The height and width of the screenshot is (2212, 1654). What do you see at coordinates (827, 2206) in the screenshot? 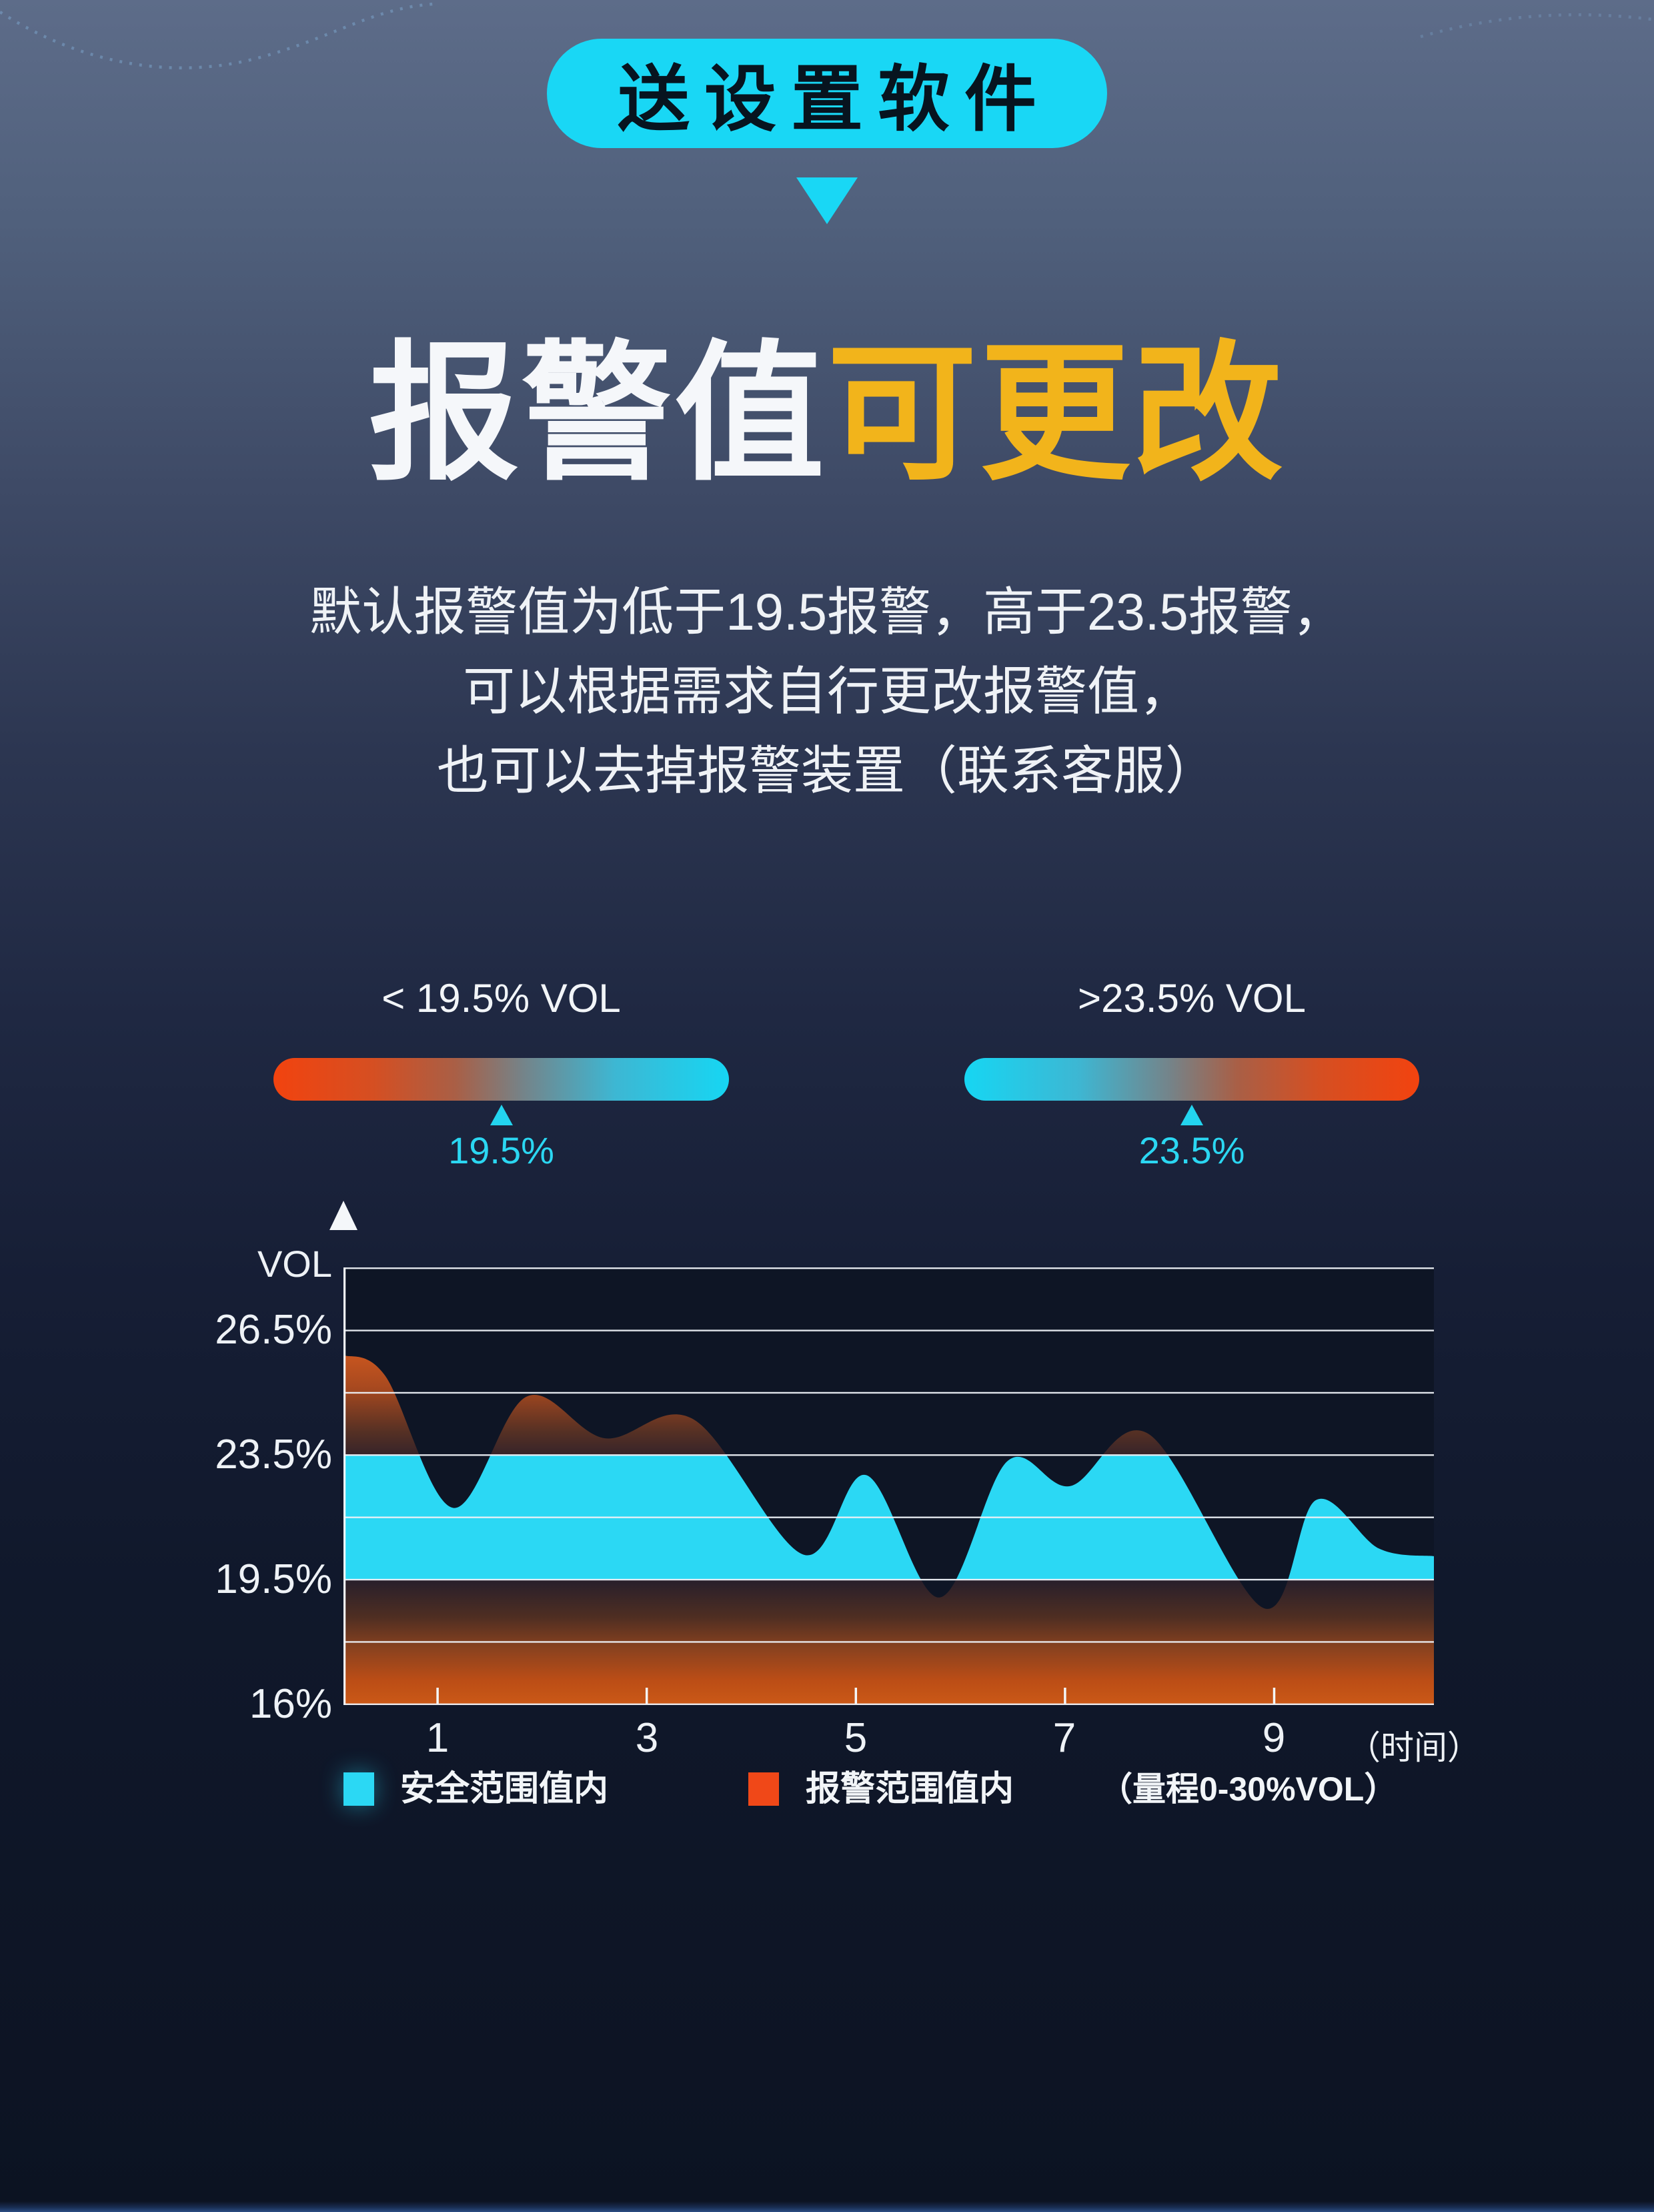
I see `bottom-divider-strip` at bounding box center [827, 2206].